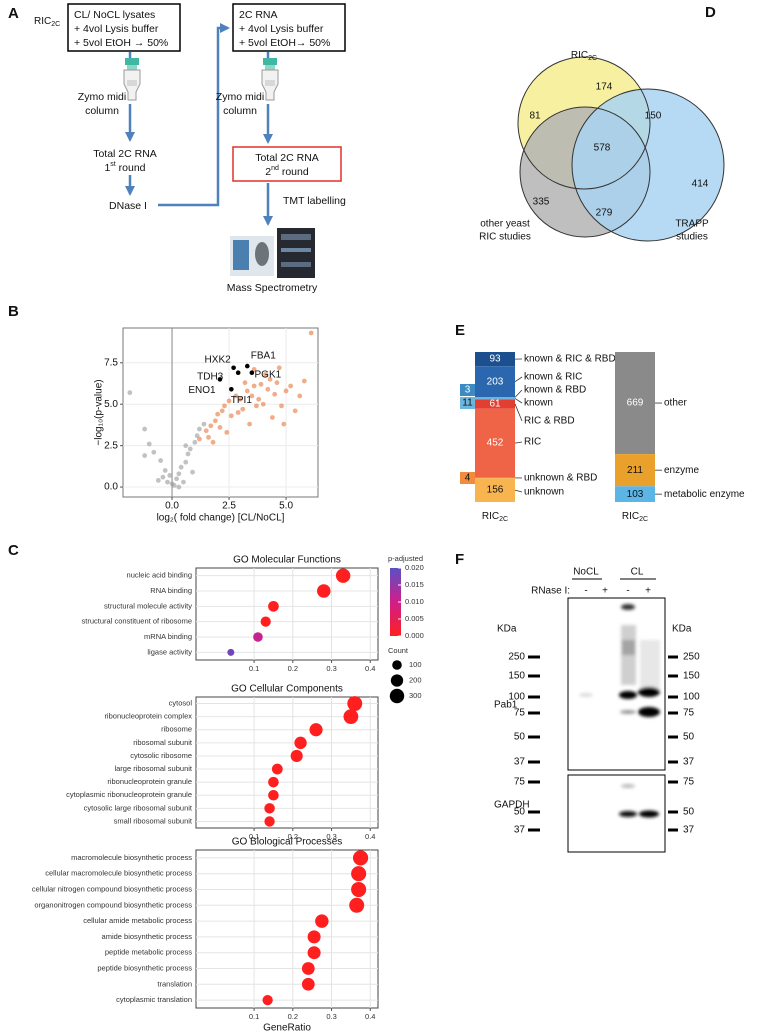 The image size is (771, 1034). I want to click on arrow, so click(194, 115).